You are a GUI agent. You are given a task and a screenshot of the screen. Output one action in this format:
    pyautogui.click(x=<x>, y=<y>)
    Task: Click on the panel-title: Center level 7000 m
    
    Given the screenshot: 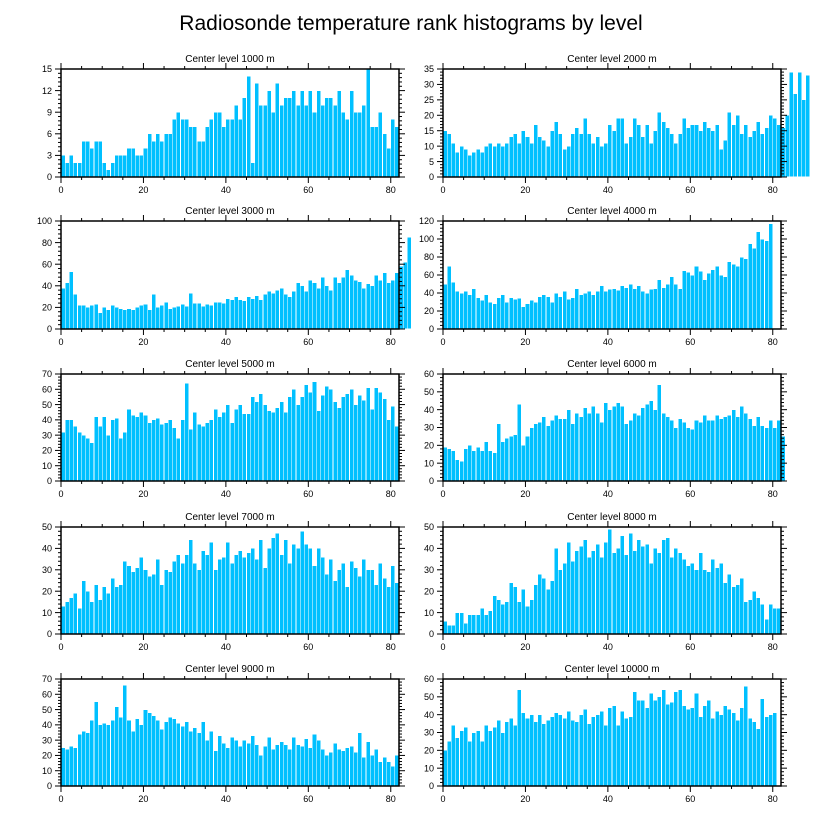 What is the action you would take?
    pyautogui.click(x=230, y=517)
    